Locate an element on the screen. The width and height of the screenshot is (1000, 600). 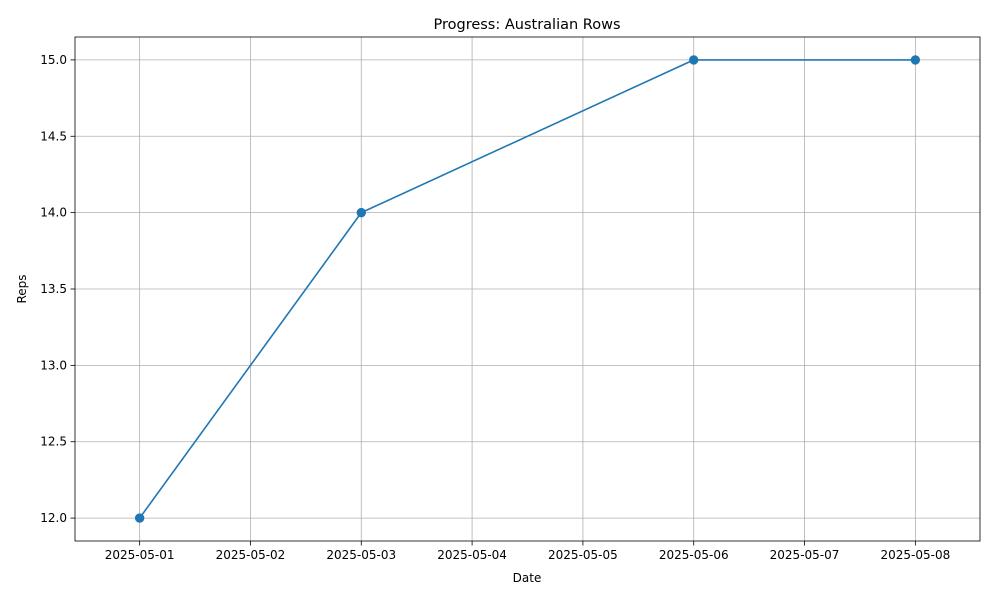
y-tick-label: 12.0 is located at coordinates (53, 518).